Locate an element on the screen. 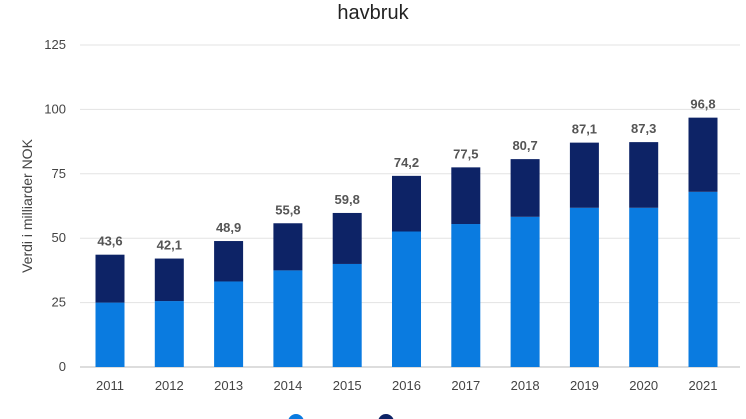  x-tick-label: 2015 is located at coordinates (347, 385).